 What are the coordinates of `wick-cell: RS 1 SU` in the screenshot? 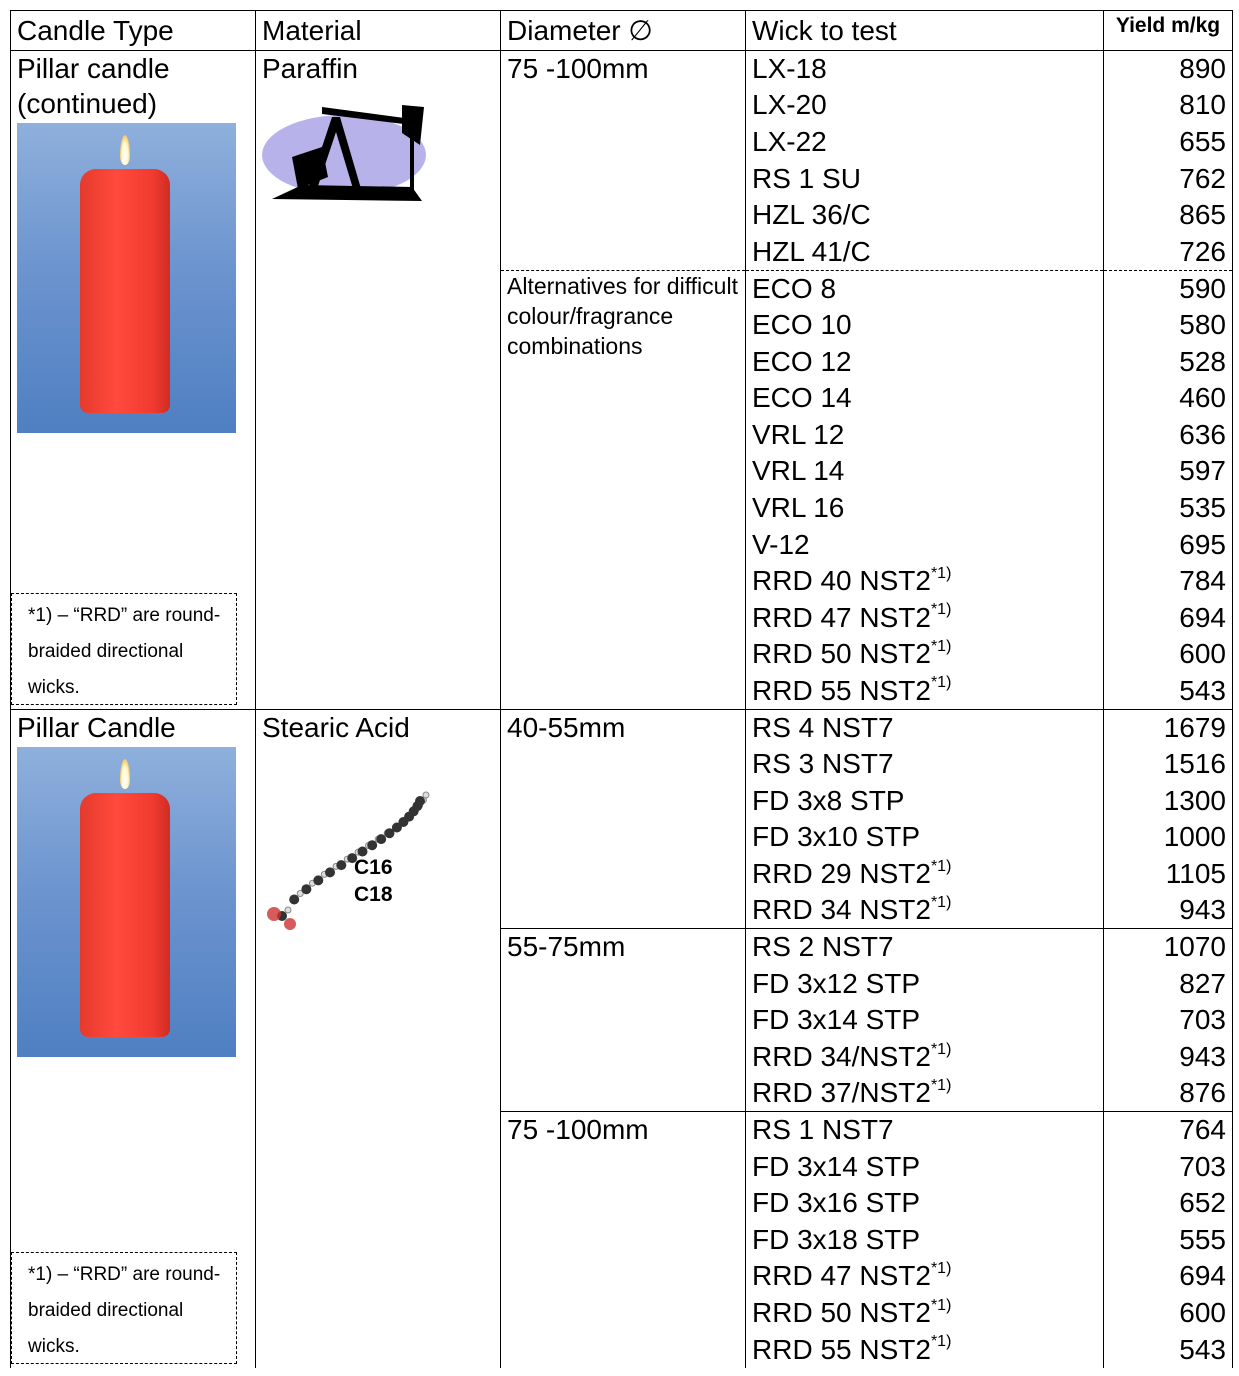 It's located at (924, 178).